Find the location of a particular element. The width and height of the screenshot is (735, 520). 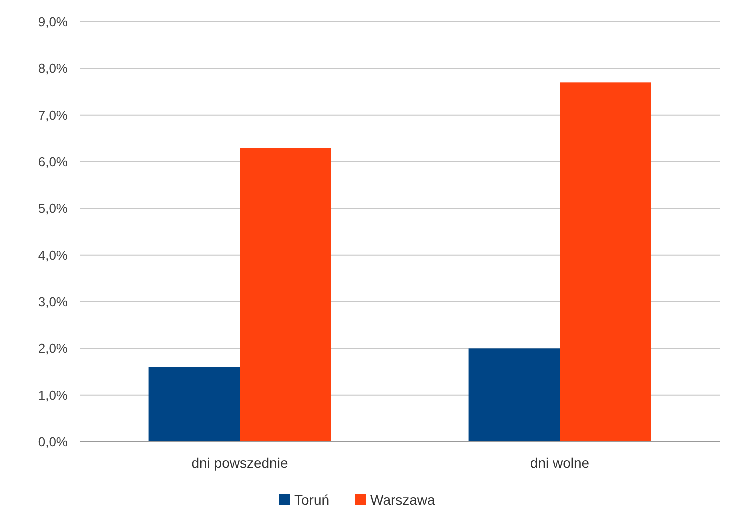

y-tick-label: 4,0% is located at coordinates (53, 255).